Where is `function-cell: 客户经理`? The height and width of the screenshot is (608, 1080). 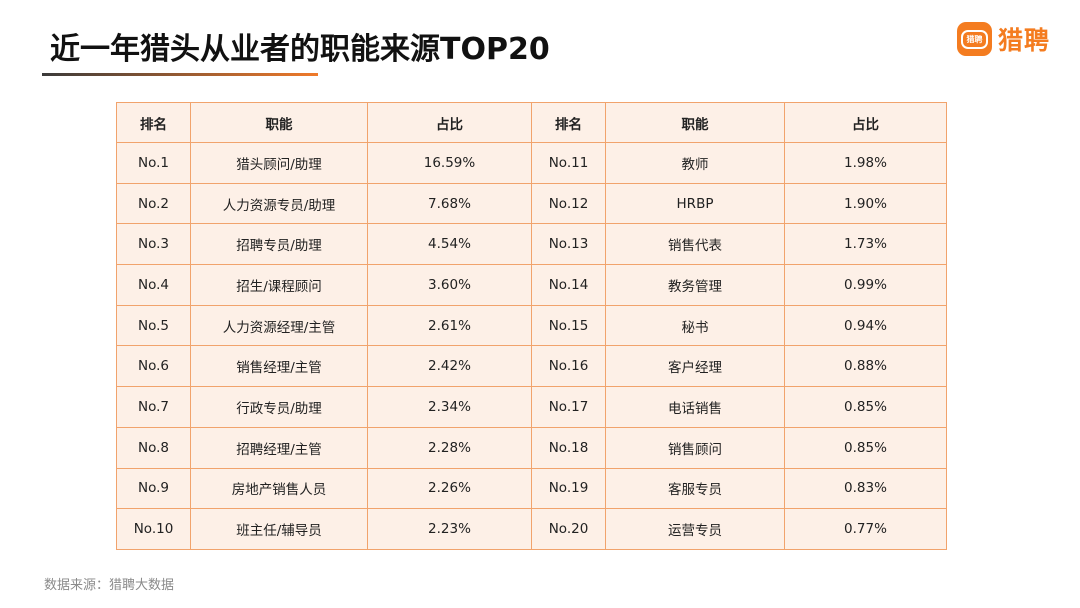 function-cell: 客户经理 is located at coordinates (695, 366).